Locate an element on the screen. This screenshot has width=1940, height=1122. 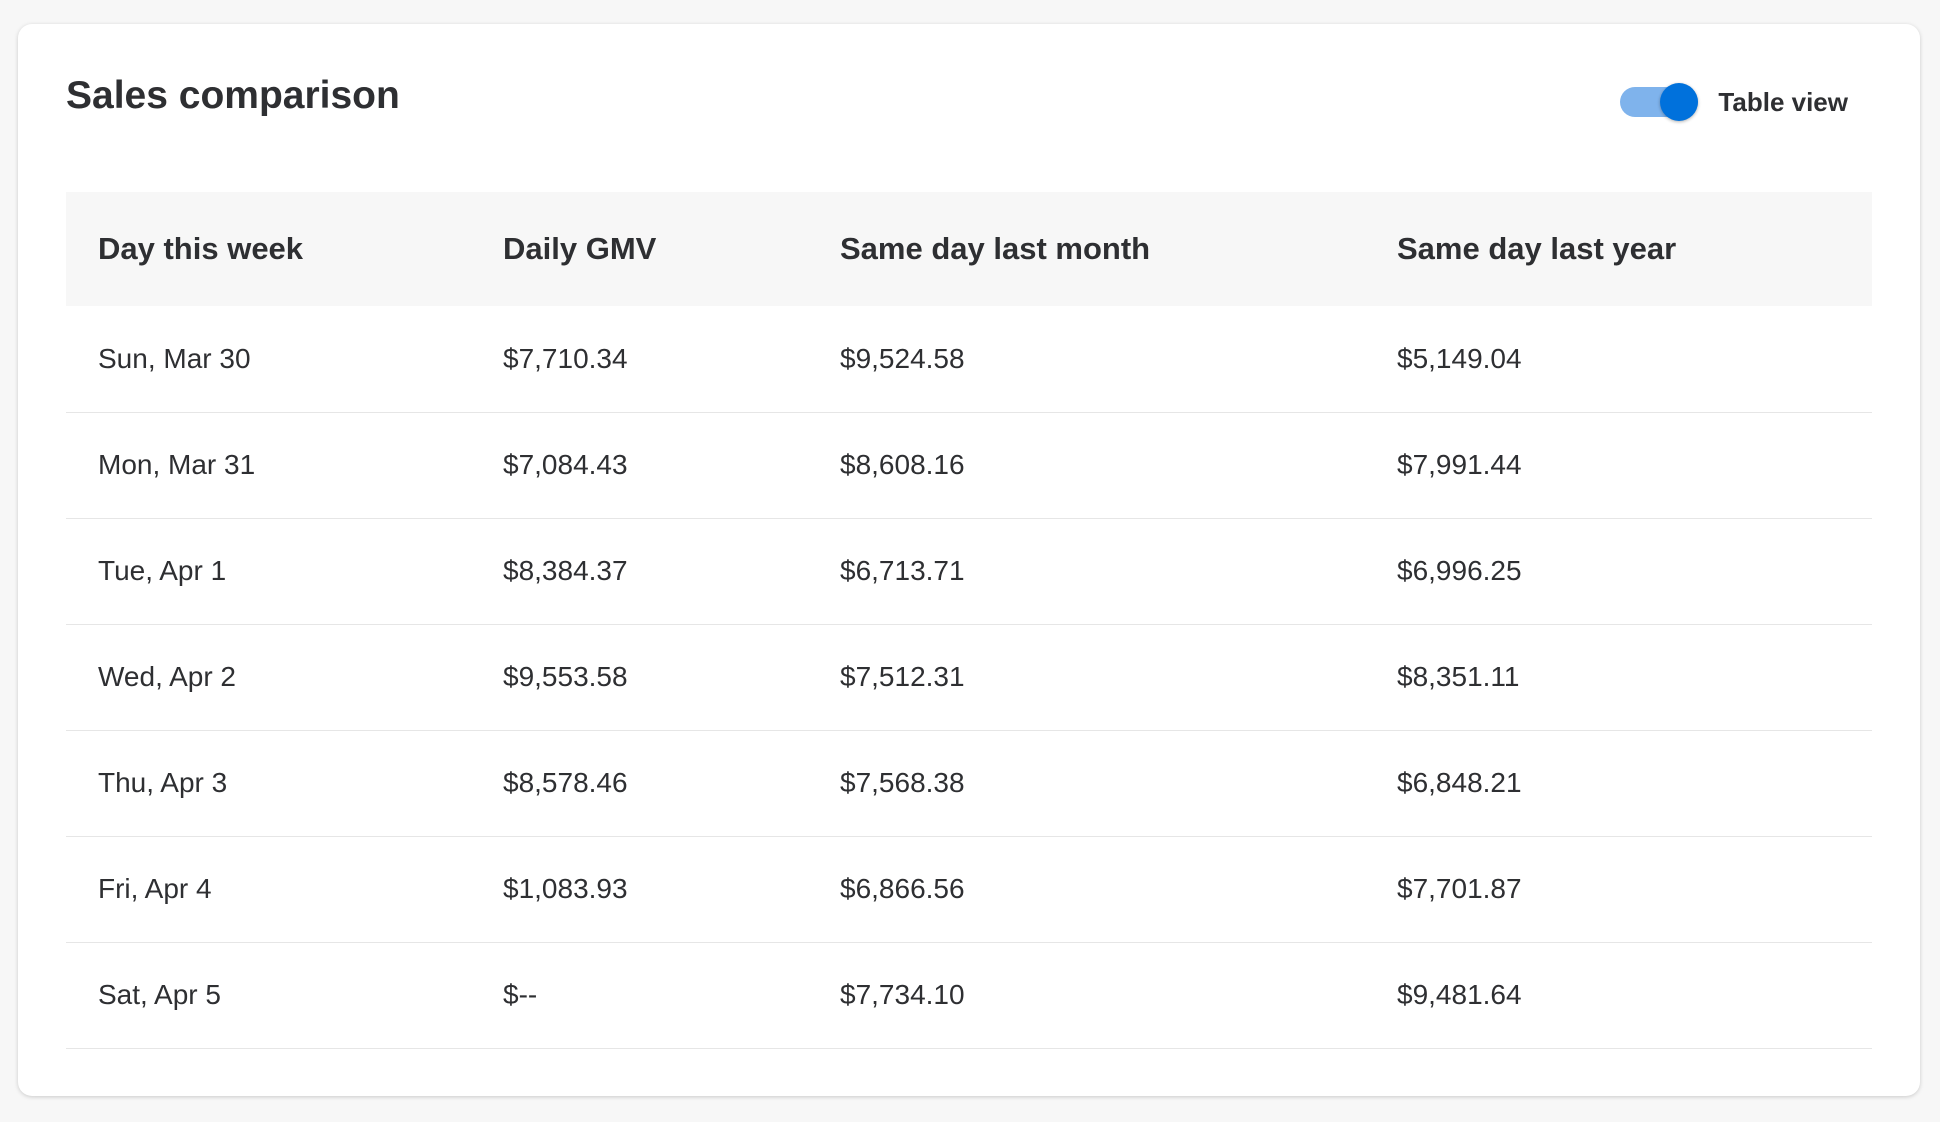
cell-last-month: $7,568.38 is located at coordinates (902, 782).